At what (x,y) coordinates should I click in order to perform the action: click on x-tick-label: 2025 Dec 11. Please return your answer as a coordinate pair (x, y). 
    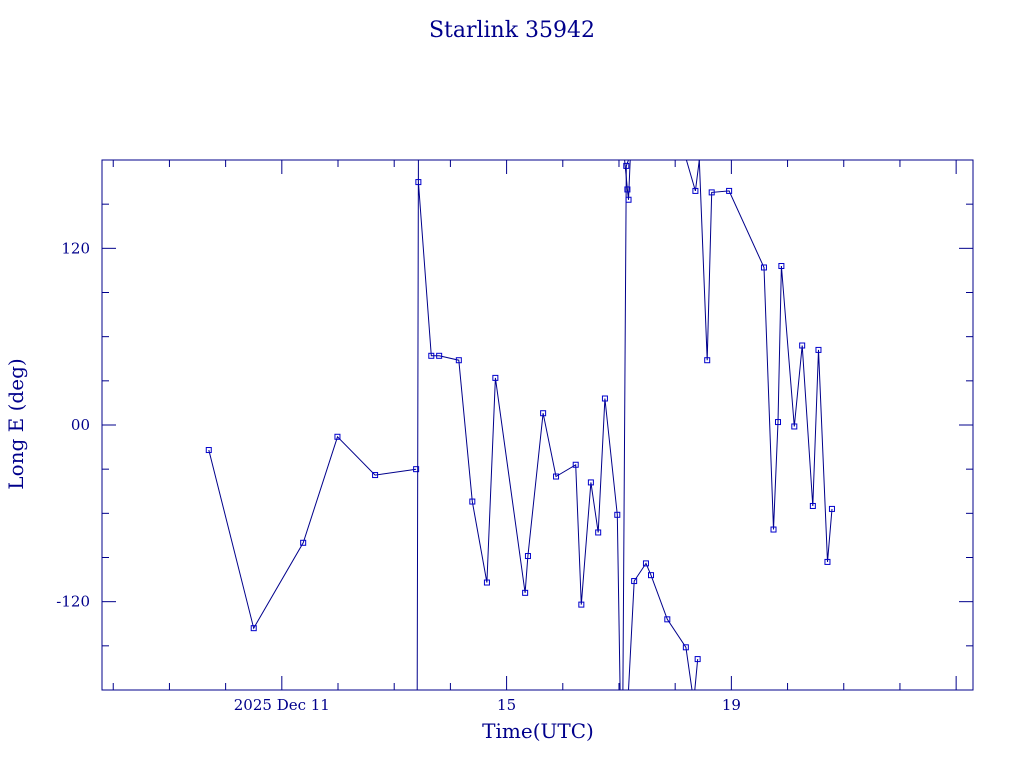
    Looking at the image, I should click on (282, 705).